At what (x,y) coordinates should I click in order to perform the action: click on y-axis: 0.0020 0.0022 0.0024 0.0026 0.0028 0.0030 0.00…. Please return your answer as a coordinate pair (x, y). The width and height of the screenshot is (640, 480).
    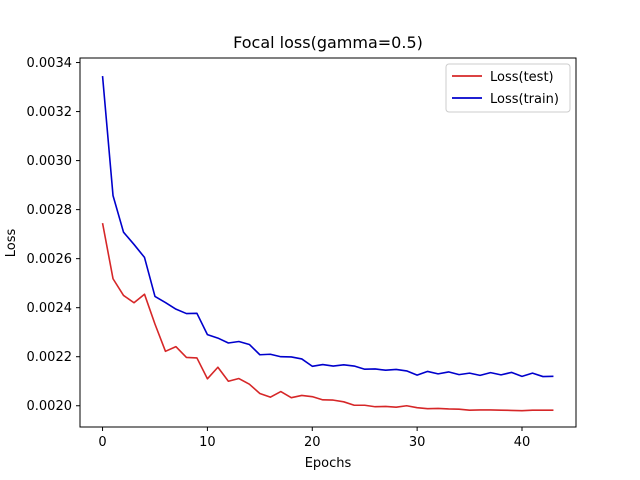
    Looking at the image, I should click on (53, 235).